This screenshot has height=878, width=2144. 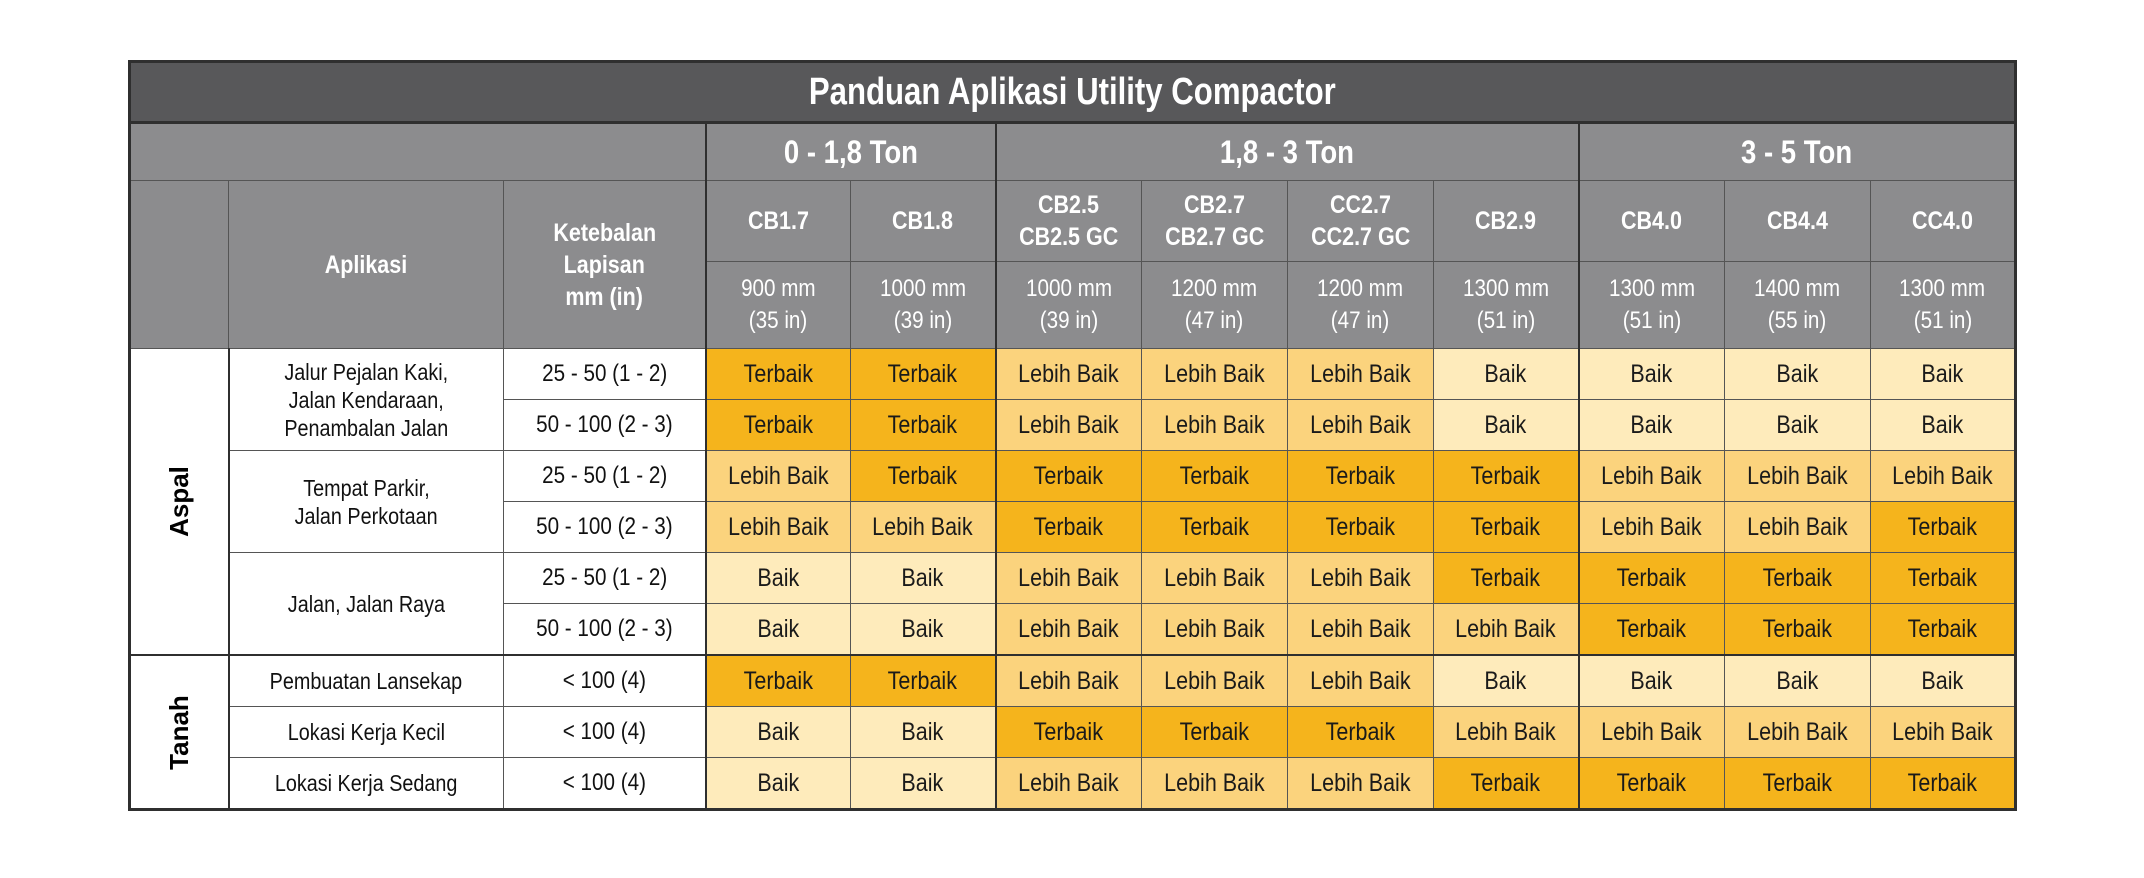 What do you see at coordinates (1069, 205) in the screenshot?
I see `model-name: CB2.5` at bounding box center [1069, 205].